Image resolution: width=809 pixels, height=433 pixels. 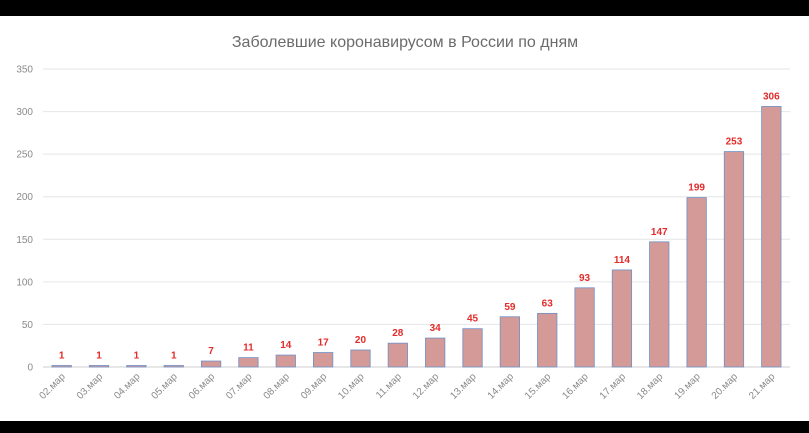 I want to click on data-label: 11, so click(x=248, y=348).